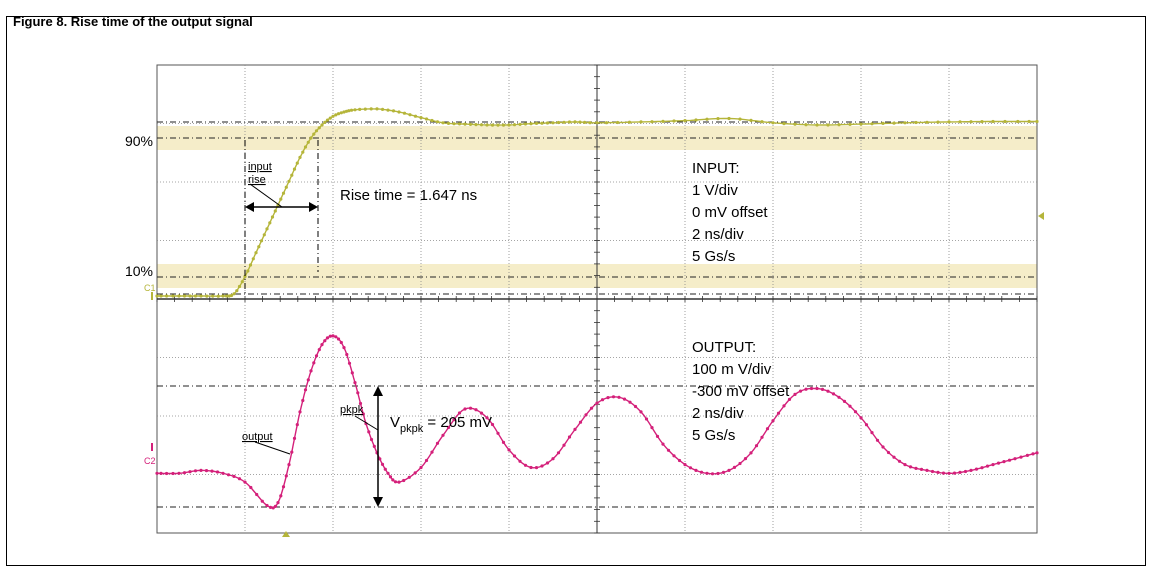 The image size is (1153, 572). Describe the element at coordinates (732, 369) in the screenshot. I see `output-settings-line: 100 m V/div` at that location.